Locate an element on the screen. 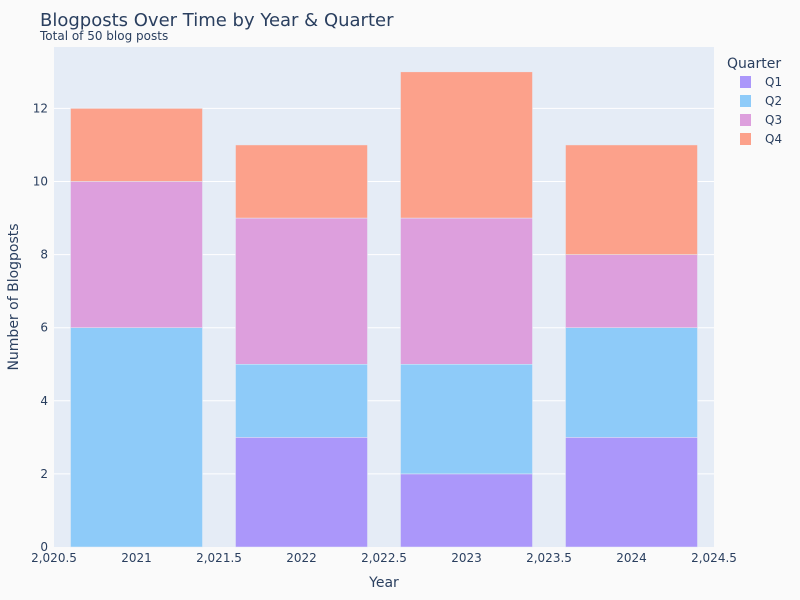  bar-q2-2024 is located at coordinates (631, 382).